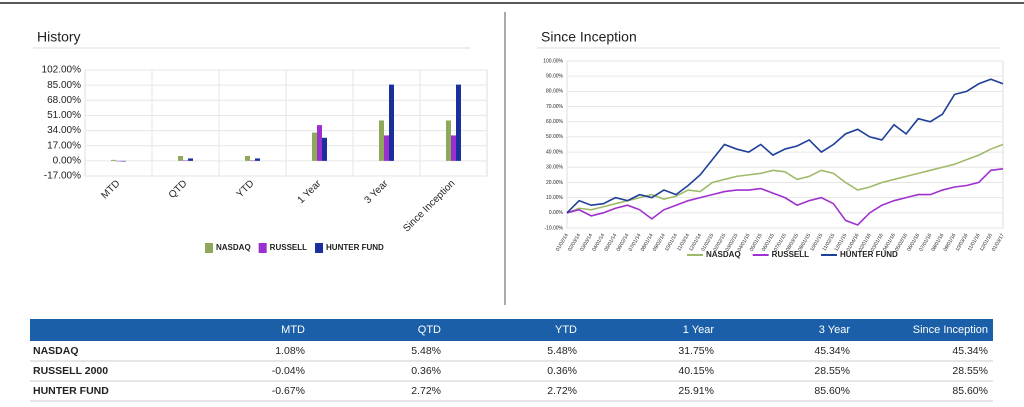  Describe the element at coordinates (696, 371) in the screenshot. I see `table-cell: 40.15%` at that location.